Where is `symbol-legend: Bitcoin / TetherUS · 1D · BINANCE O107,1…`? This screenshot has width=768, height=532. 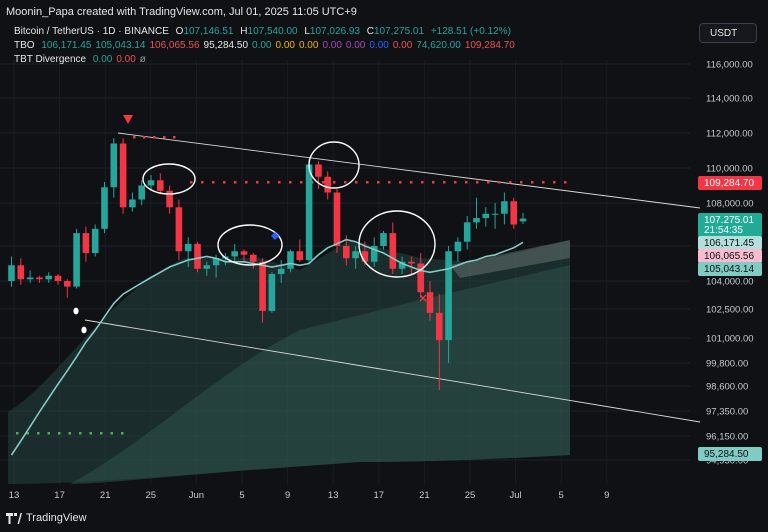 symbol-legend: Bitcoin / TetherUS · 1D · BINANCE O107,1… is located at coordinates (264, 31).